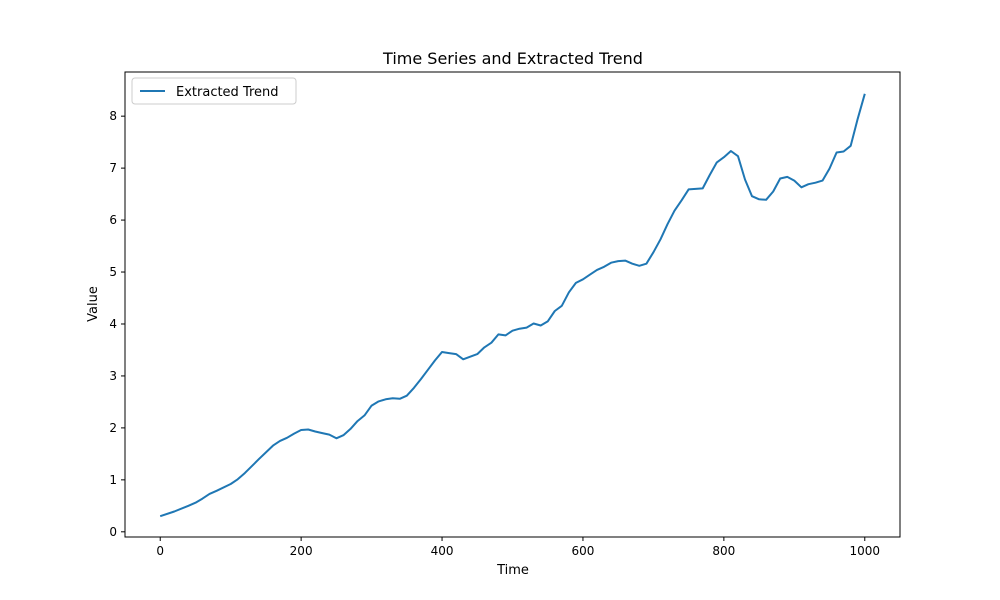 The width and height of the screenshot is (1000, 600). What do you see at coordinates (301, 551) in the screenshot?
I see `x-tick-label: 200` at bounding box center [301, 551].